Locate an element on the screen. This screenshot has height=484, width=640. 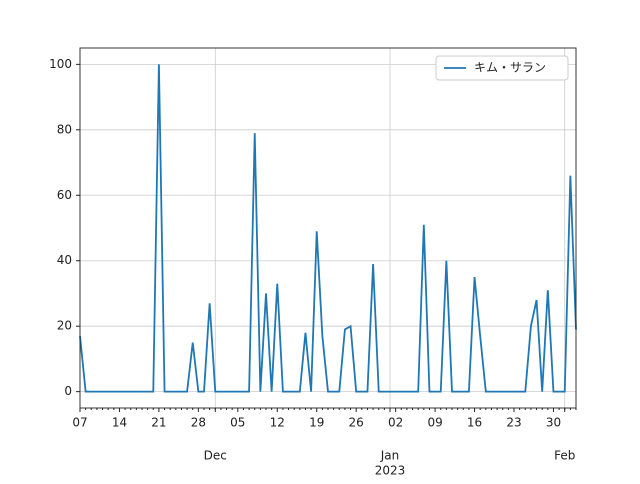
x-tick-label: 21 is located at coordinates (158, 423).